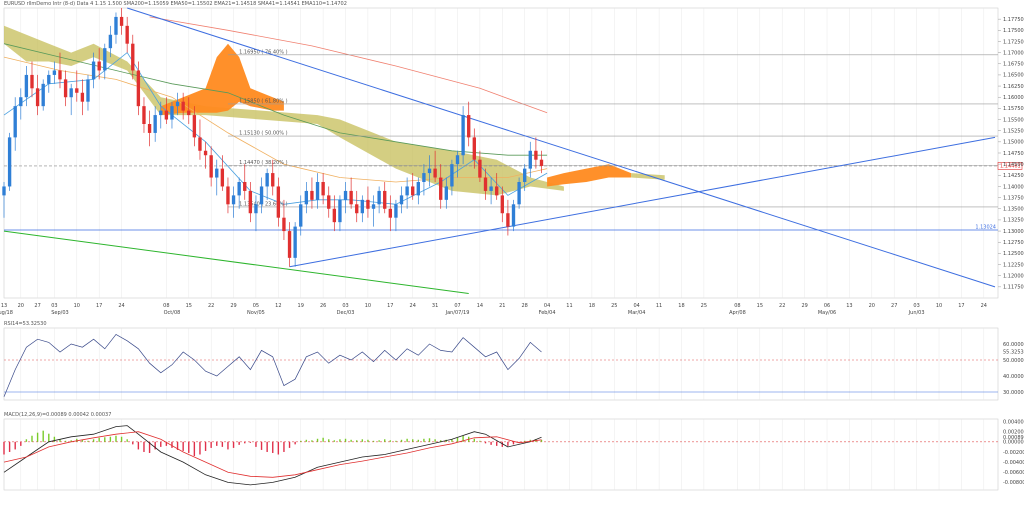  I want to click on rsi-tick-label: 40.00000, so click(1013, 377).